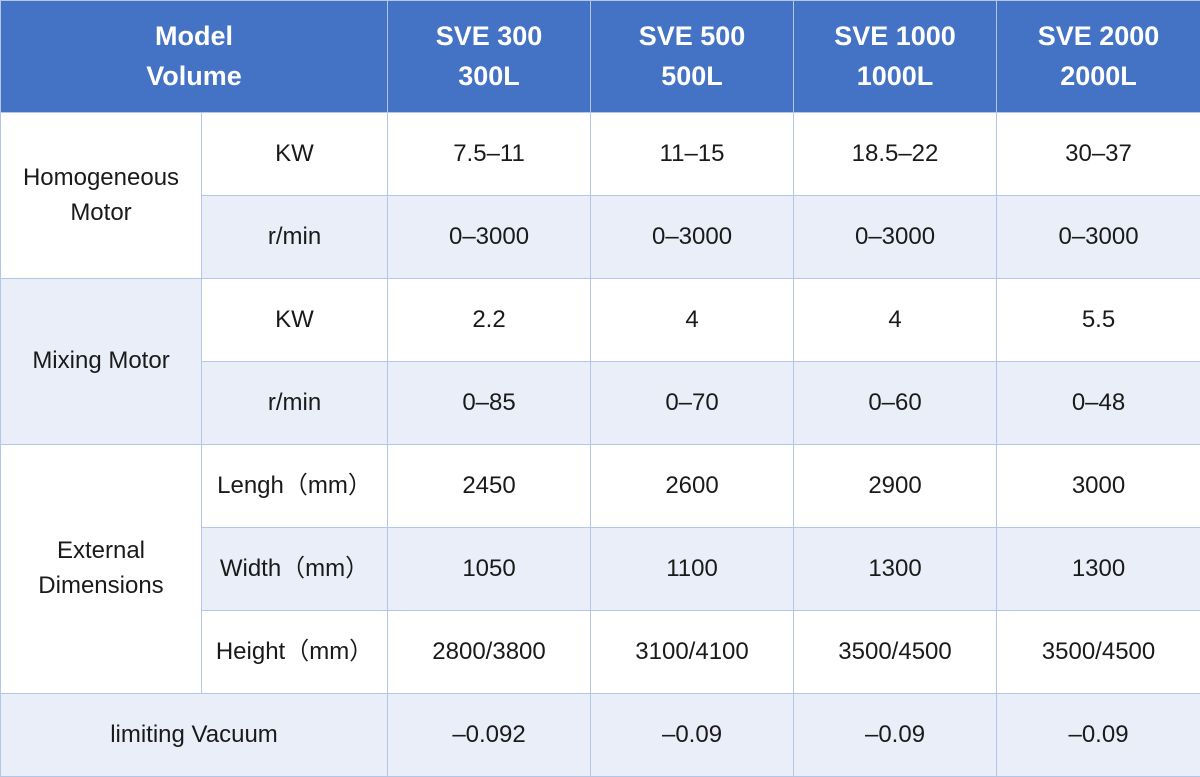 This screenshot has width=1200, height=777. Describe the element at coordinates (895, 486) in the screenshot. I see `value-cell: 2900` at that location.